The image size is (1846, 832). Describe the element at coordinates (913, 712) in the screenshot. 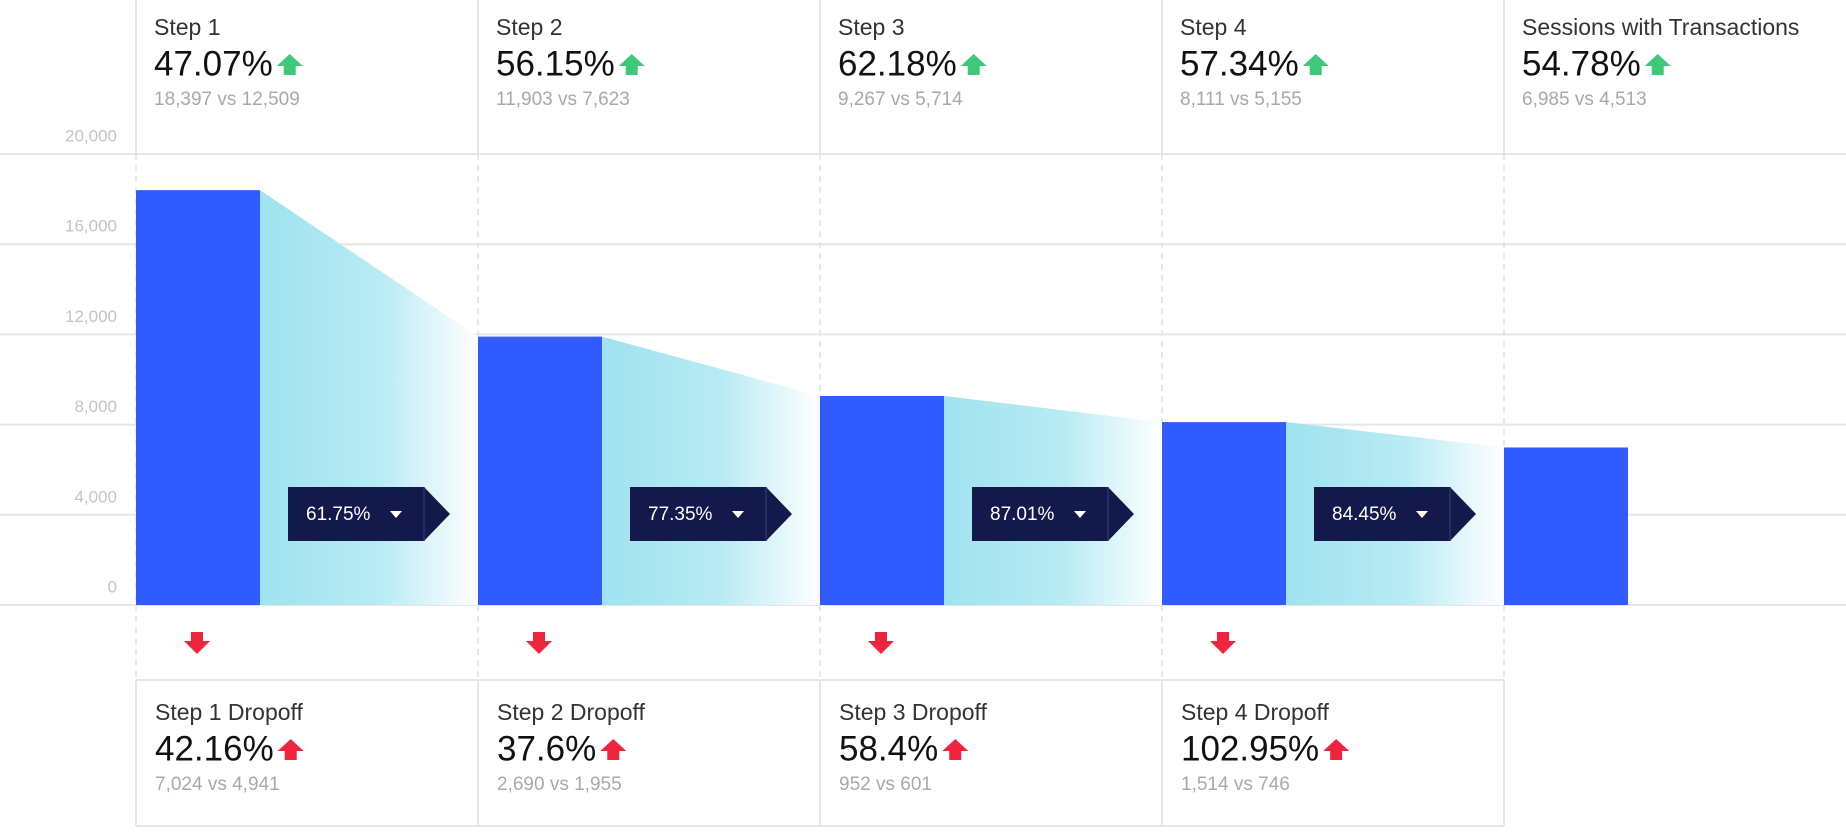

I see `card-title: Step 3 Dropoff` at that location.